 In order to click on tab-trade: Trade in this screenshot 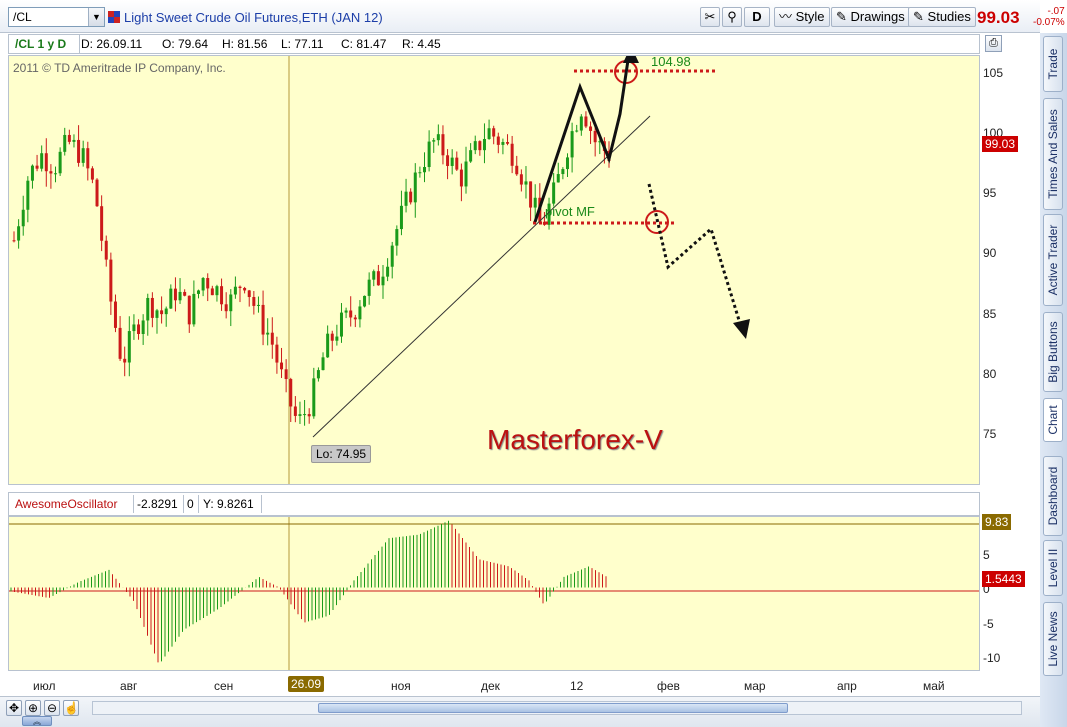, I will do `click(1053, 64)`.